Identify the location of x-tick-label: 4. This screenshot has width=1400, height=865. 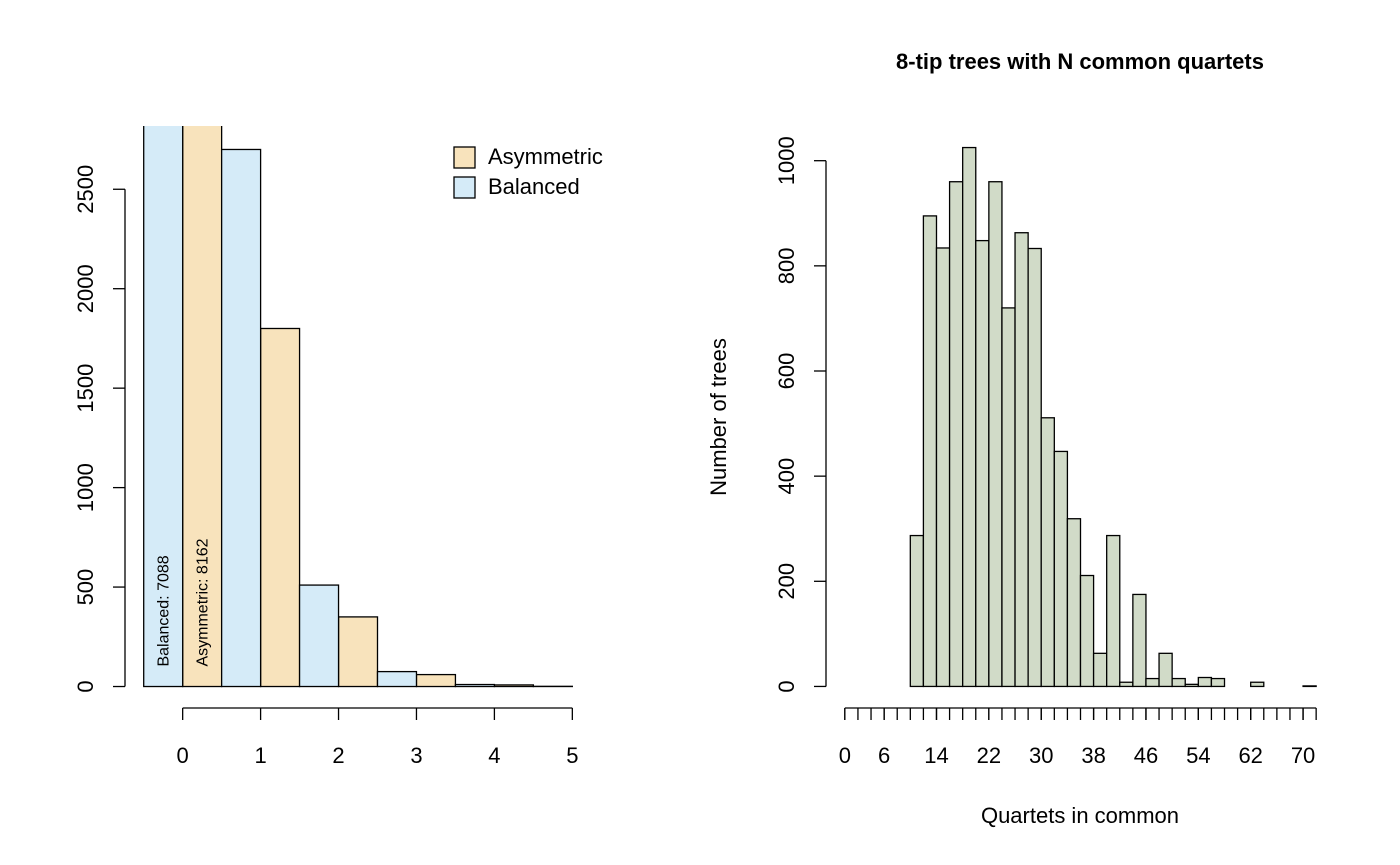
(494, 755).